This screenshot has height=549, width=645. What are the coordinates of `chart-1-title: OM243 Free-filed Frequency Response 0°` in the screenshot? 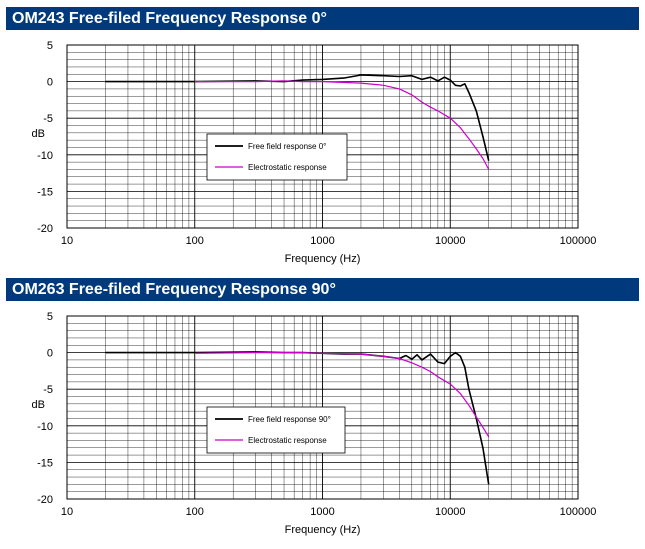 It's located at (322, 18).